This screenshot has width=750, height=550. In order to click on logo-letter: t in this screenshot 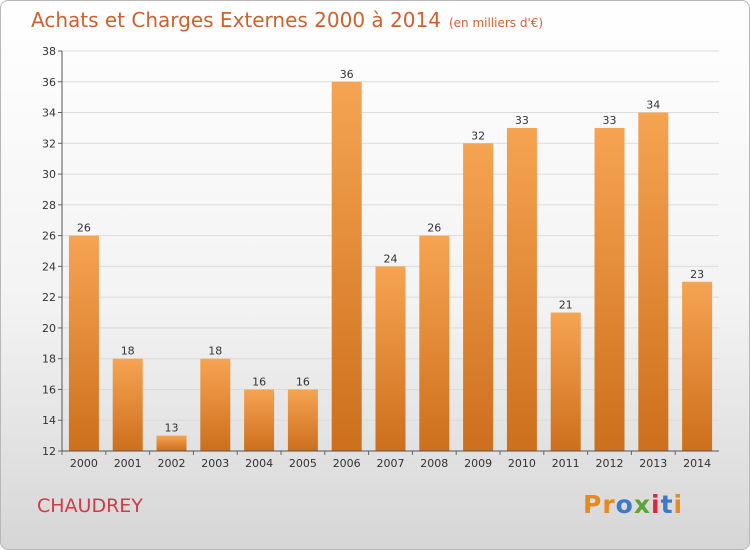, I will do `click(667, 504)`.